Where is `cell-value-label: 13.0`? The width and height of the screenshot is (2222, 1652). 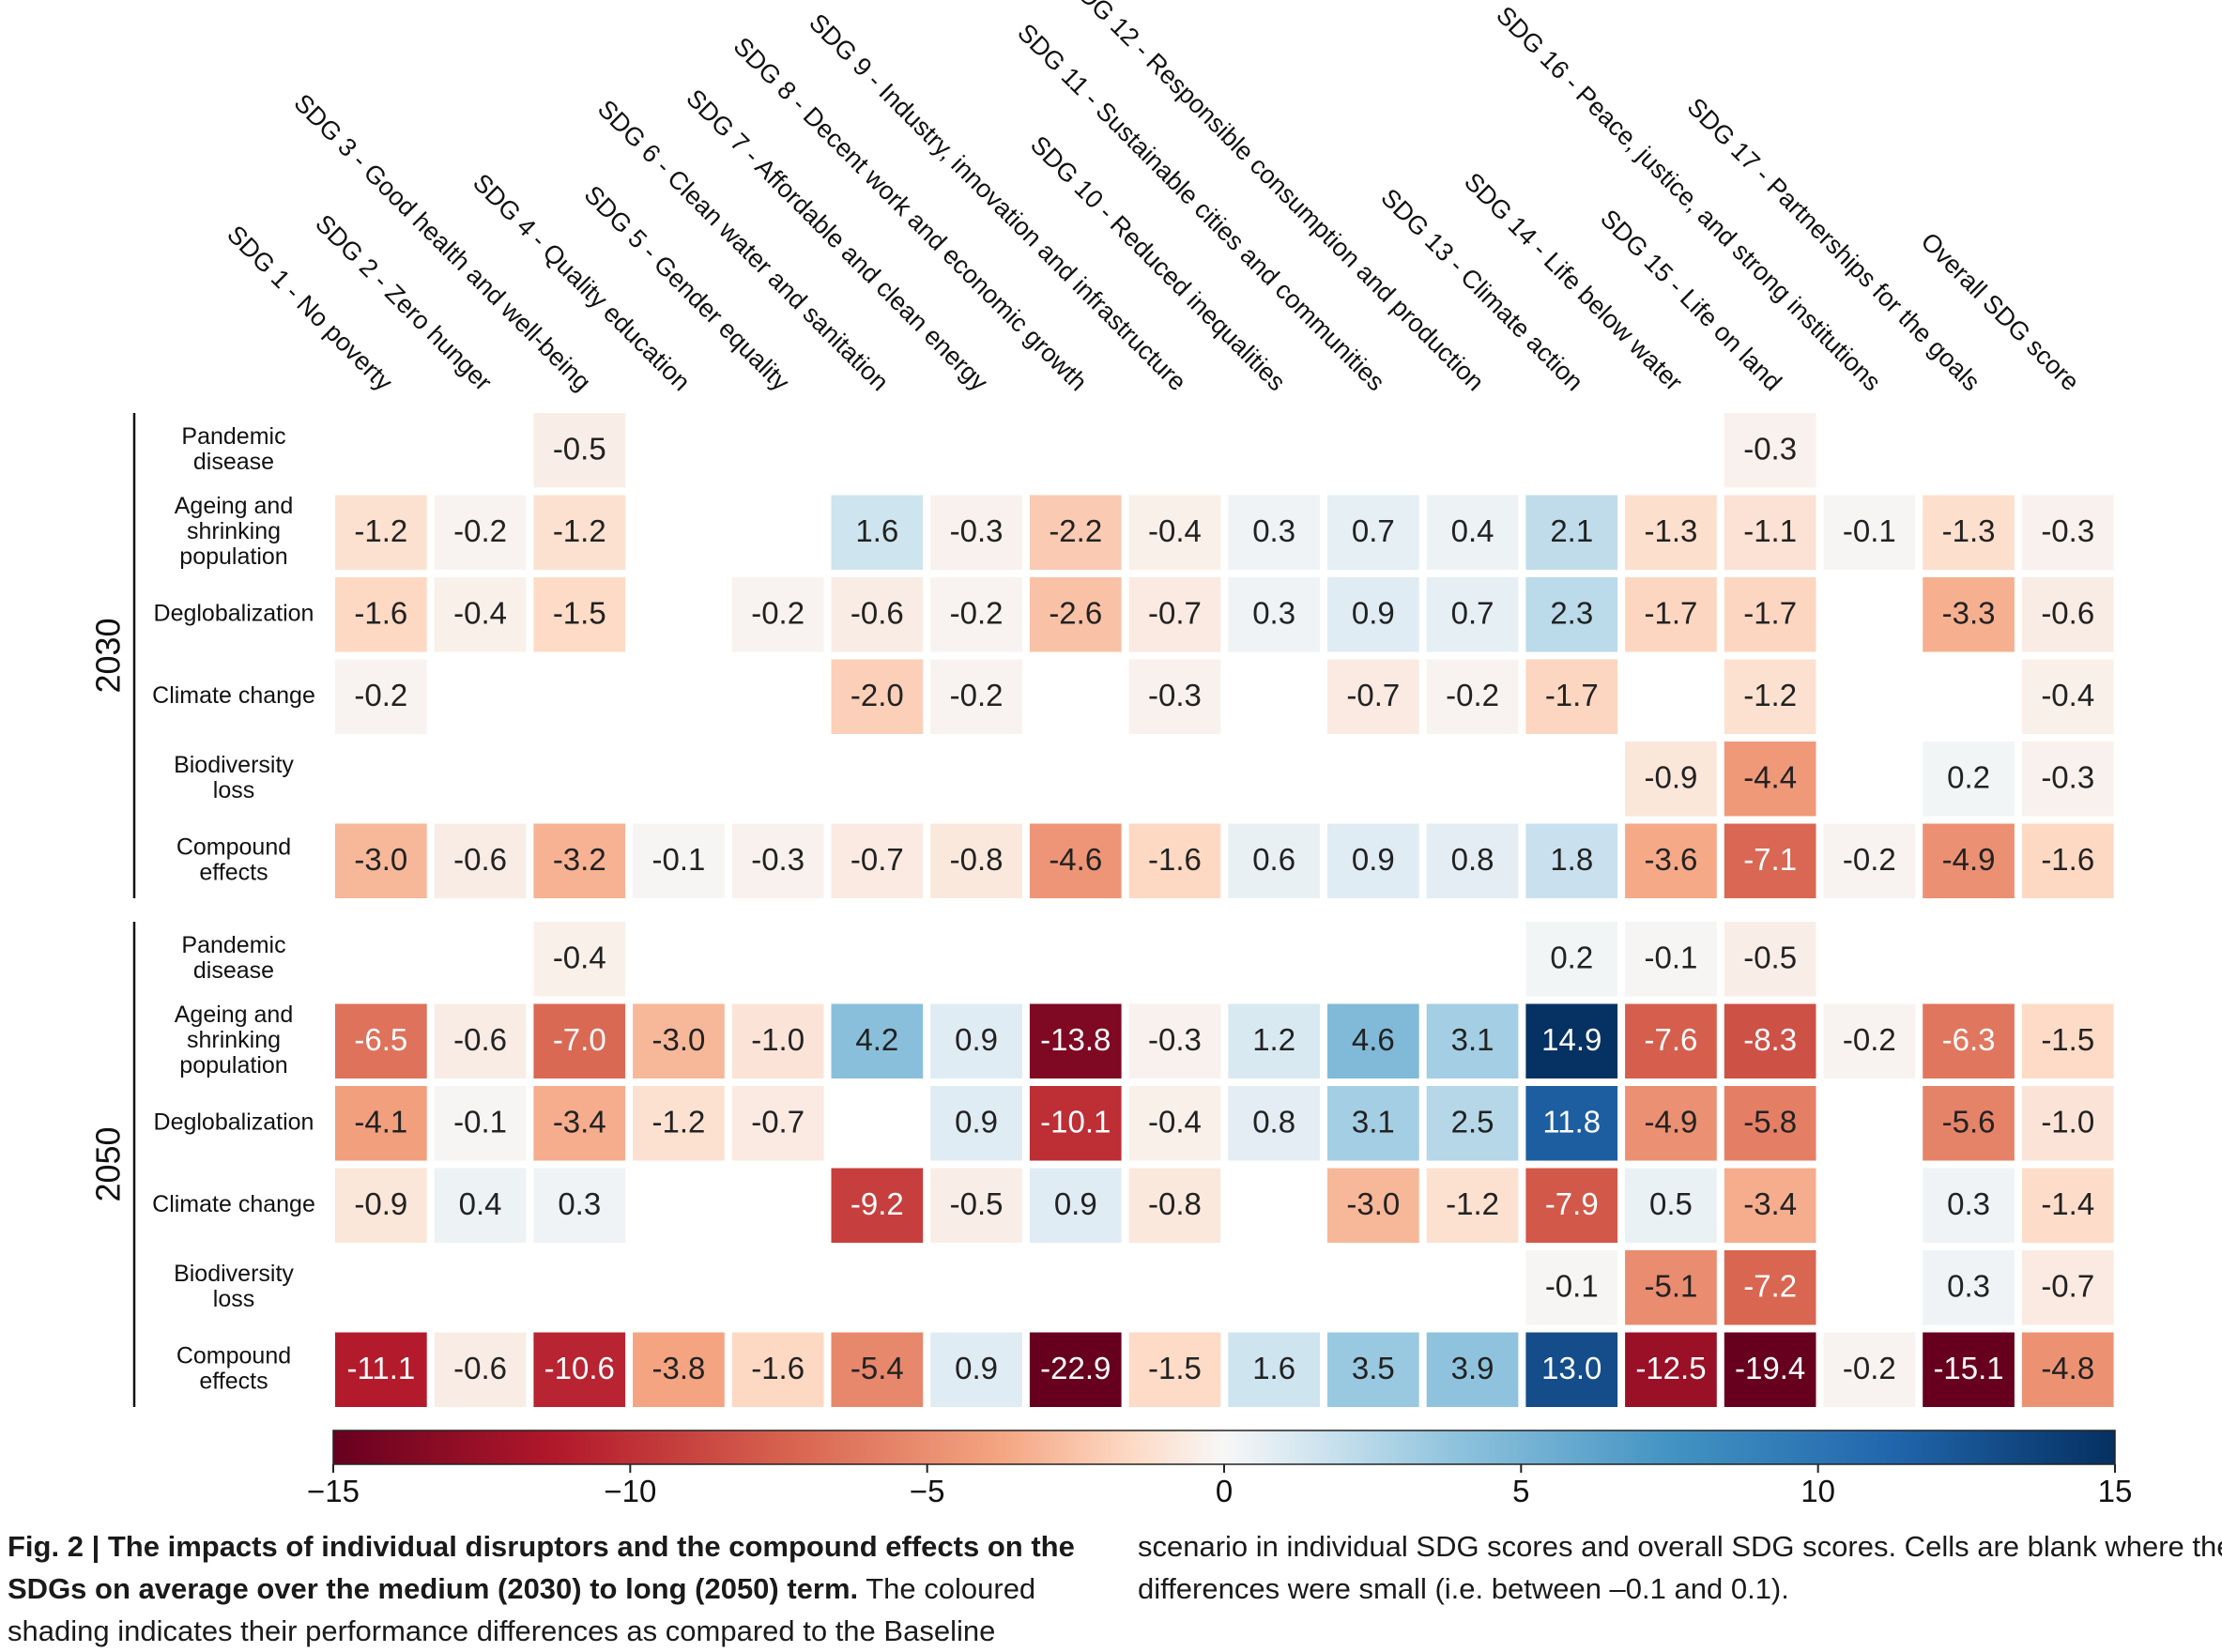
cell-value-label: 13.0 is located at coordinates (1571, 1368).